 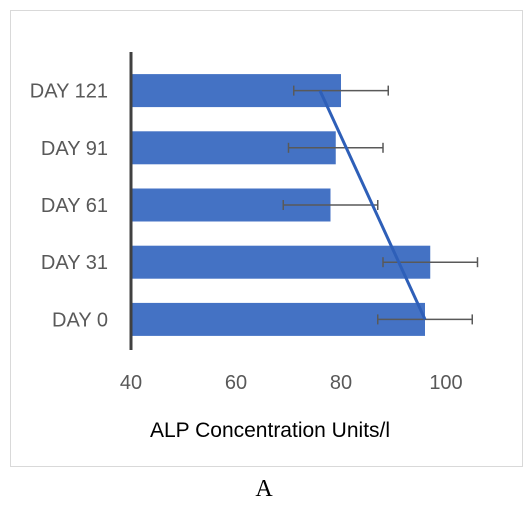 What do you see at coordinates (236, 383) in the screenshot?
I see `x-tick-label-60: 60` at bounding box center [236, 383].